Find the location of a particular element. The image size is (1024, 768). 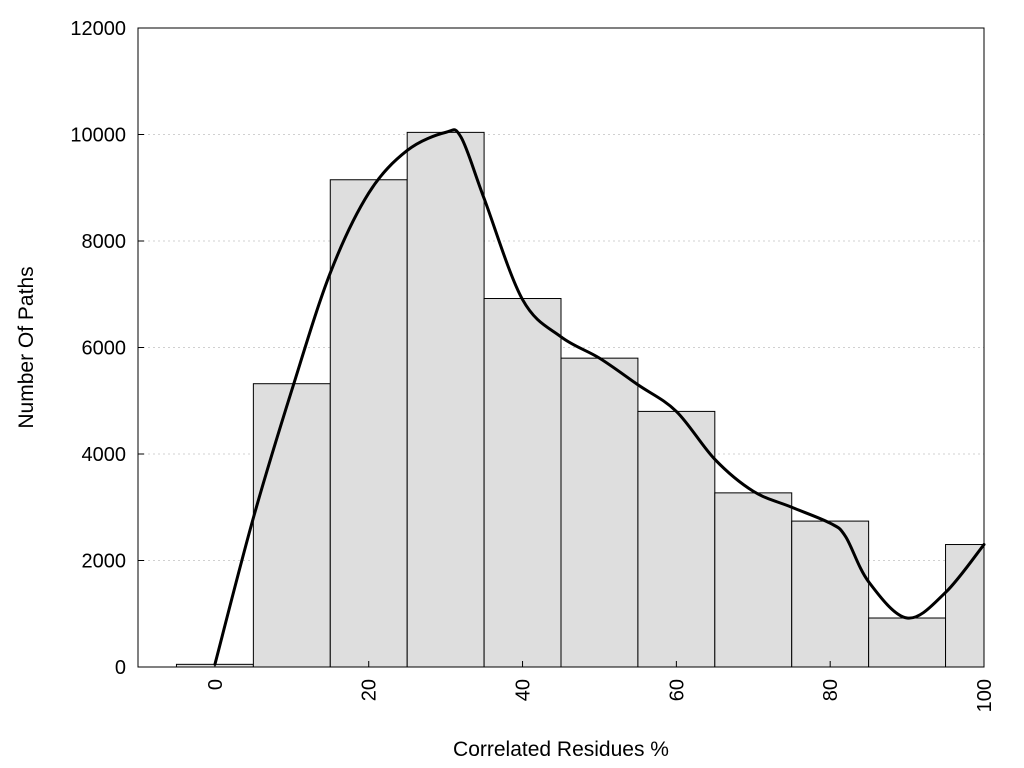

y-tick-label: 8000 is located at coordinates (104, 242).